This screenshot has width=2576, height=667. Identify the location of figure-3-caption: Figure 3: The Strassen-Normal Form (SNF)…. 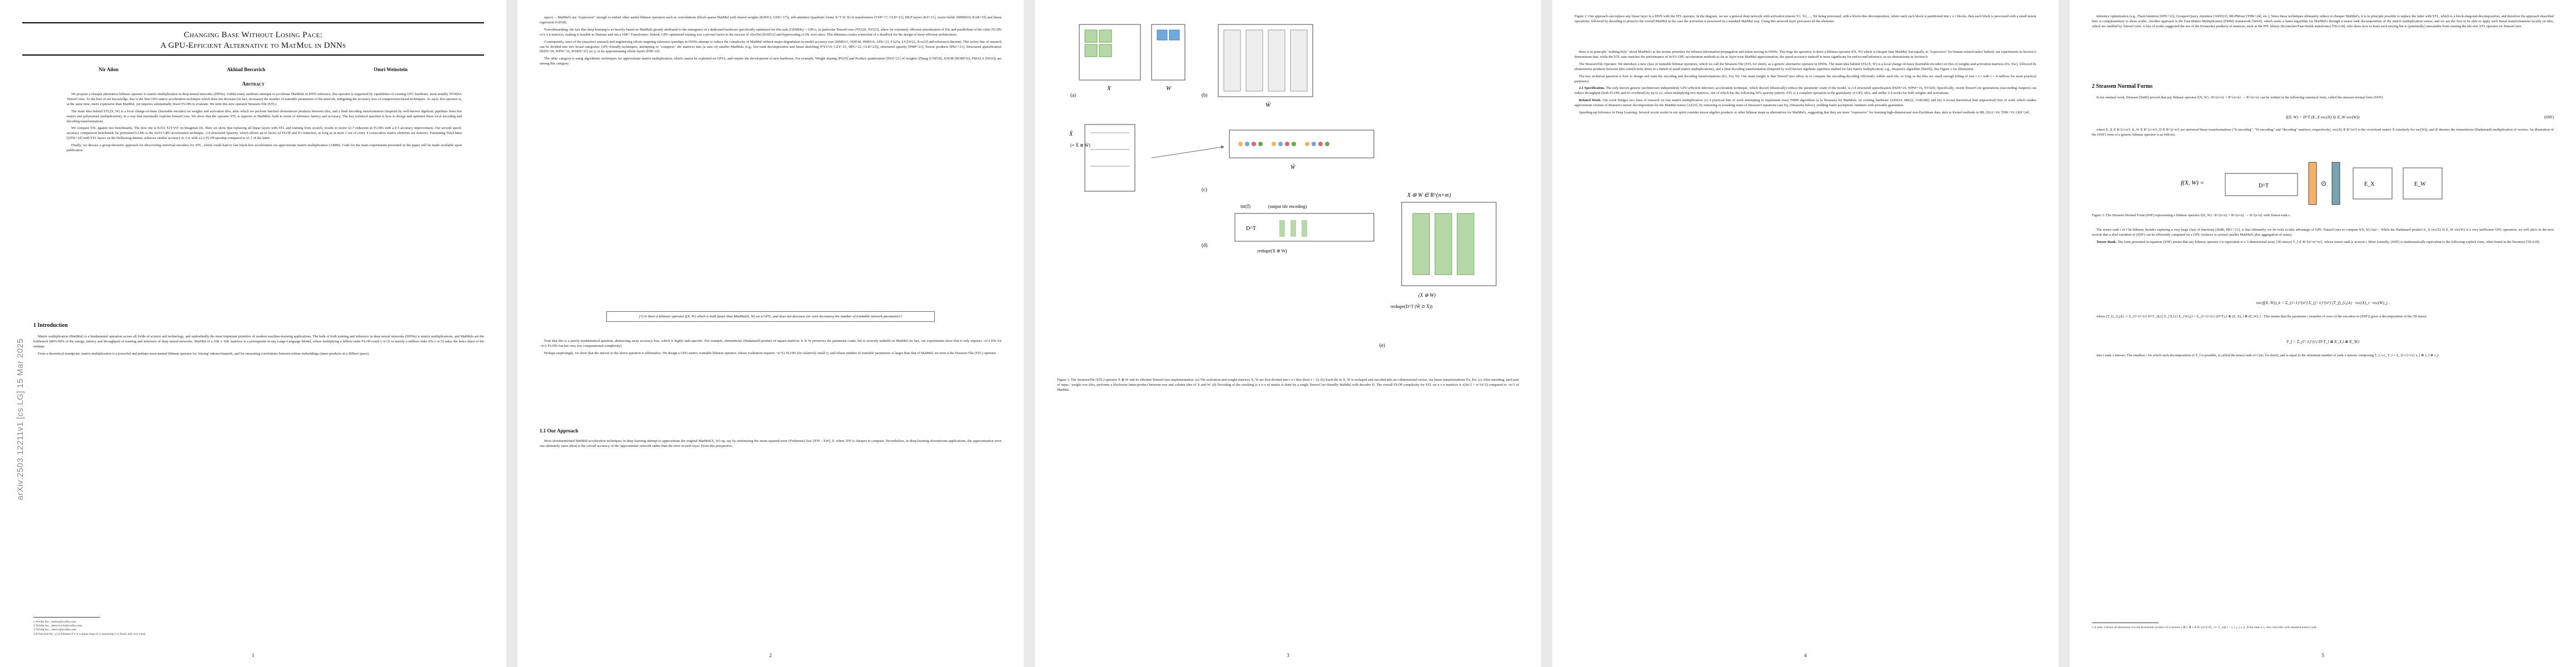
(2191, 215).